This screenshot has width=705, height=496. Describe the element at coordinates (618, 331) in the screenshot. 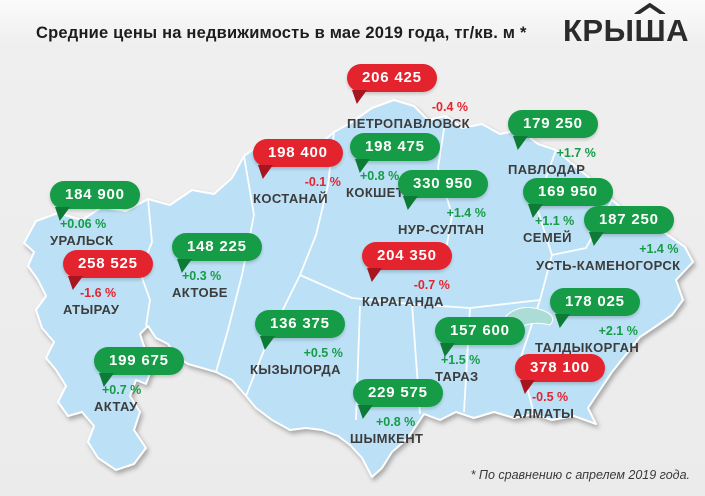

I see `change-percent: +2.1 %` at that location.